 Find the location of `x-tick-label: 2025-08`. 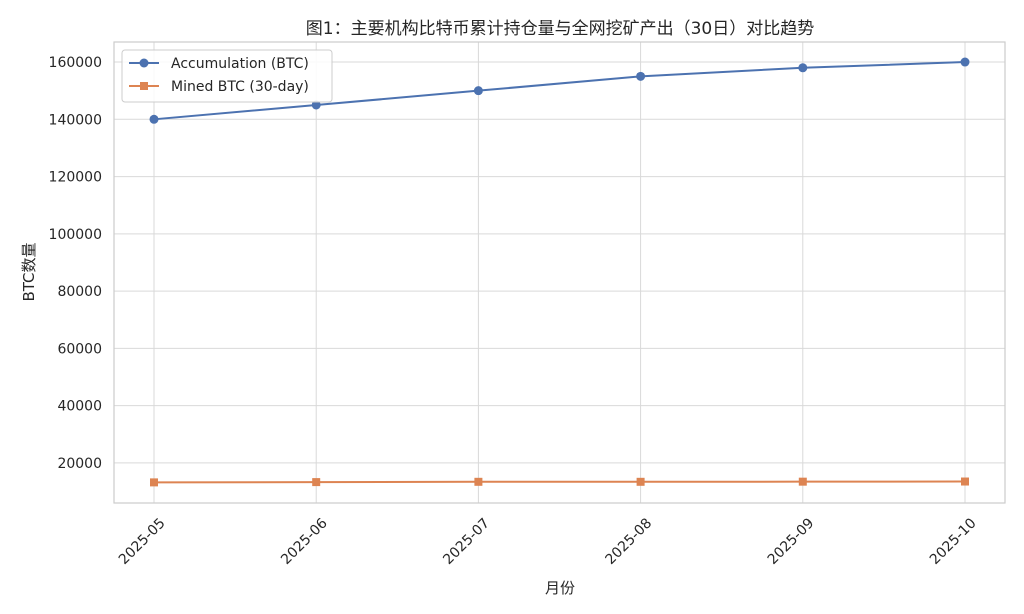

x-tick-label: 2025-08 is located at coordinates (629, 541).